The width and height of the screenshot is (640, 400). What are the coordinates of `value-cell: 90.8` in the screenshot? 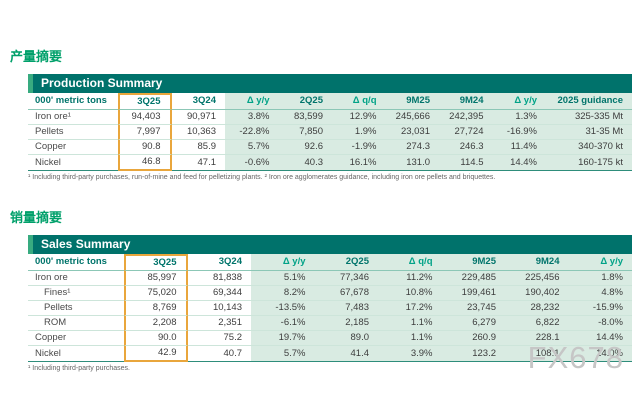 It's located at (145, 147).